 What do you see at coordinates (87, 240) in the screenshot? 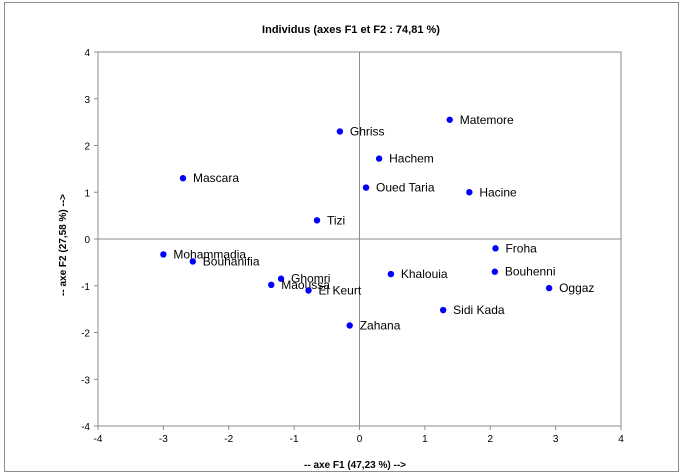
I see `y-tick-label: 0` at bounding box center [87, 240].